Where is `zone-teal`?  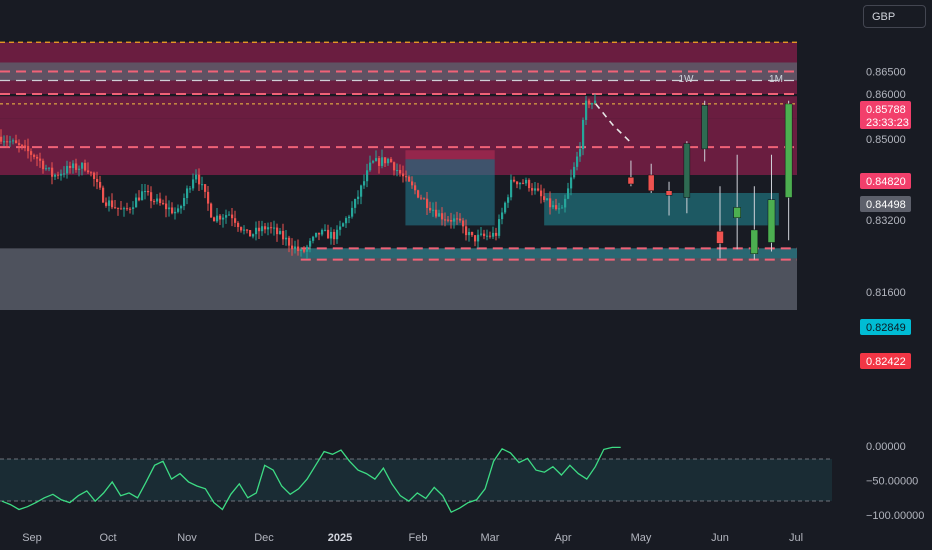
zone-teal is located at coordinates (661, 209).